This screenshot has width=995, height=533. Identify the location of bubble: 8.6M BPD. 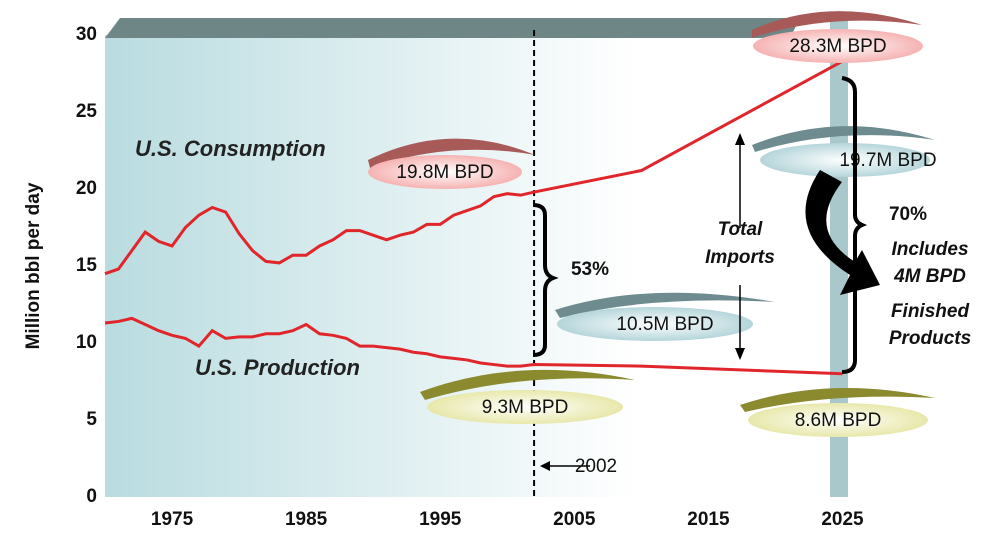
(837, 412).